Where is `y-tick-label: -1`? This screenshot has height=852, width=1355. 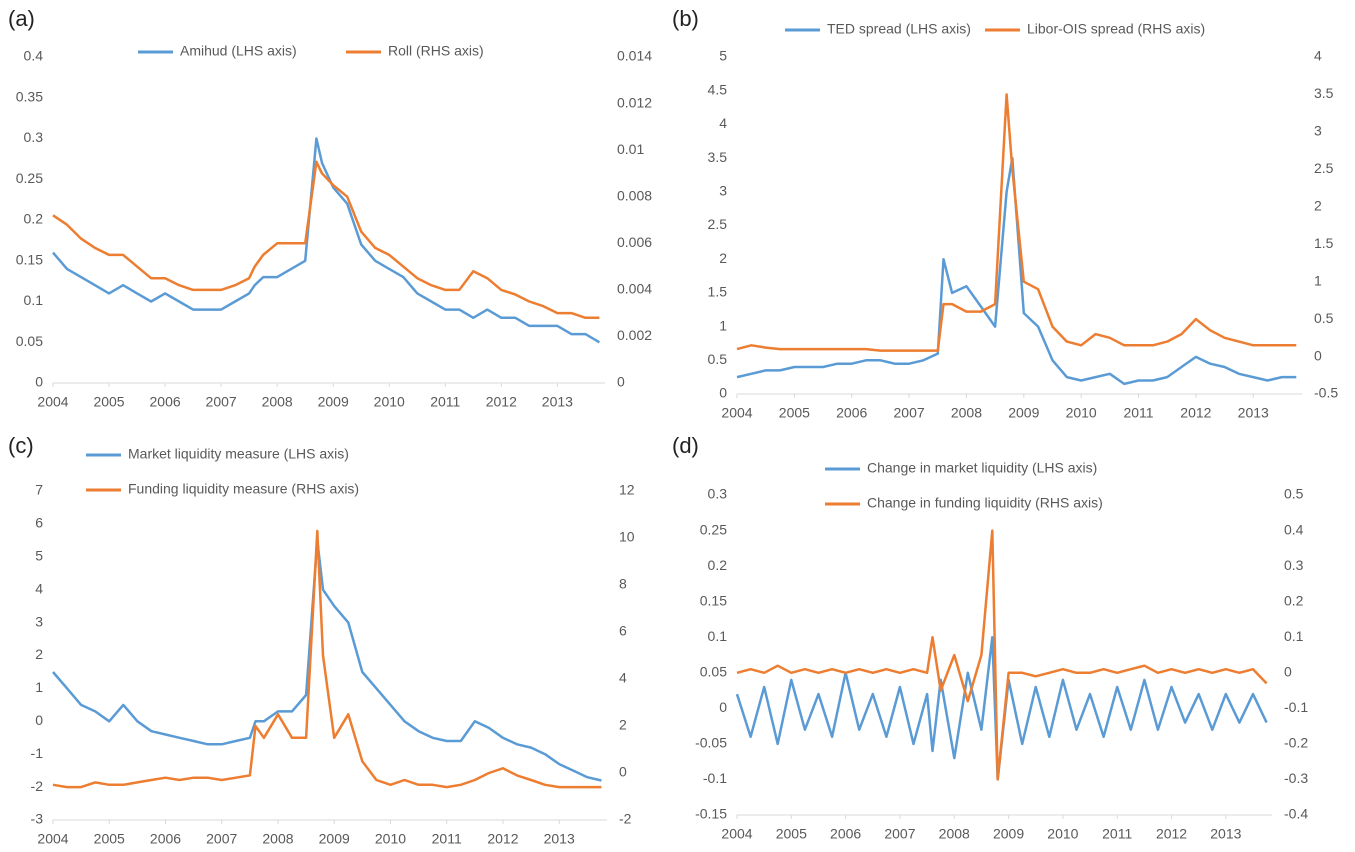 y-tick-label: -1 is located at coordinates (37, 753).